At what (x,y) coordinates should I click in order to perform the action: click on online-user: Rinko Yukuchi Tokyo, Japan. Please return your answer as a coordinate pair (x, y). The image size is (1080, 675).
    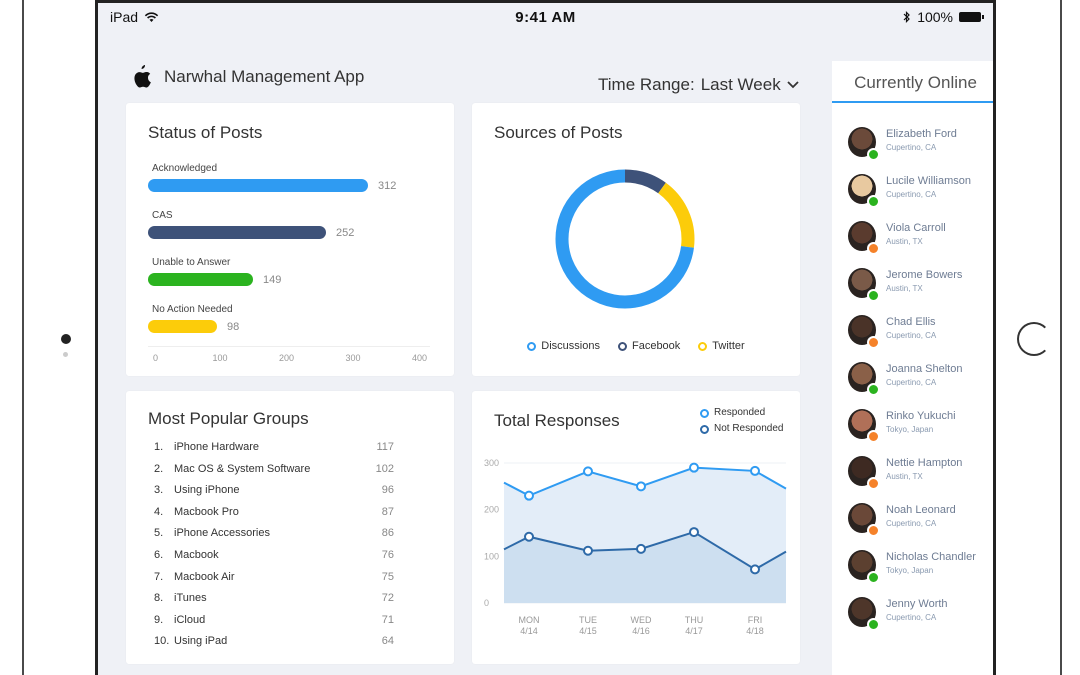
    Looking at the image, I should click on (902, 426).